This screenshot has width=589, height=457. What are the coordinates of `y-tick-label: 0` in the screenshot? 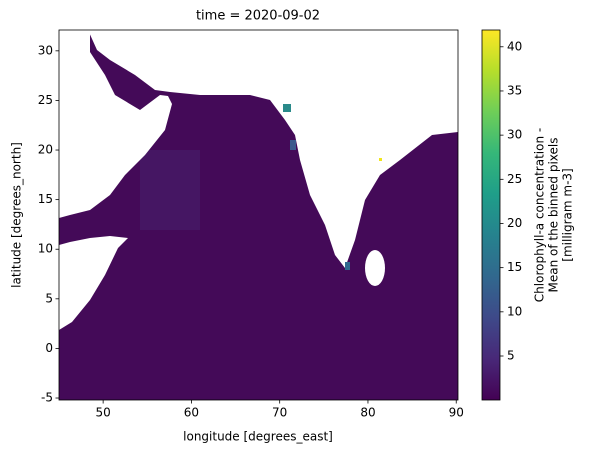 It's located at (49, 348).